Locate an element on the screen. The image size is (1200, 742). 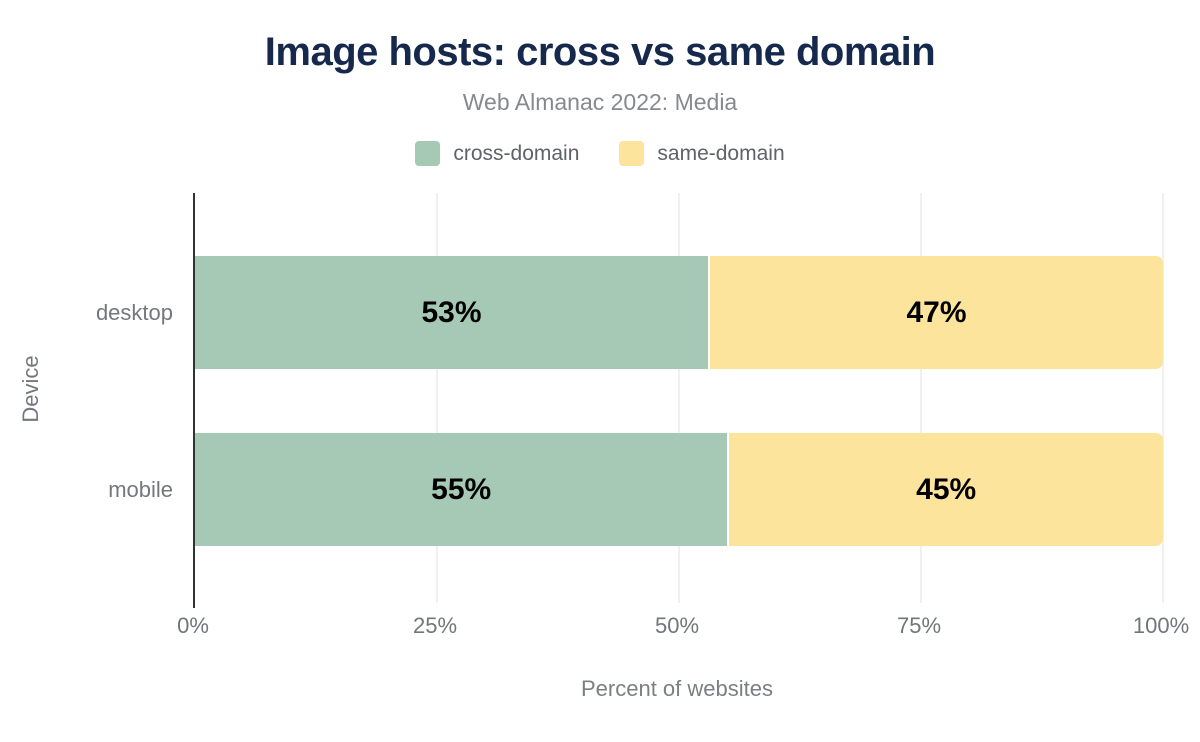
bar-segment-desktop-cross-domain: 53% is located at coordinates (452, 312).